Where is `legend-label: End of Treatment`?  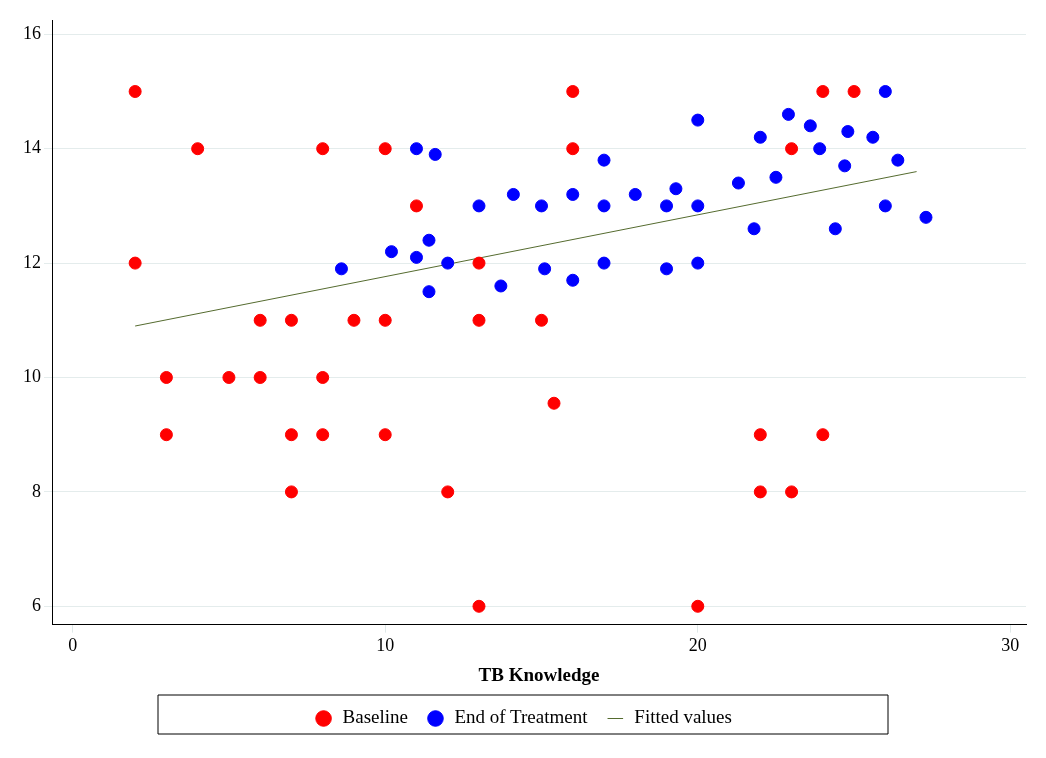 legend-label: End of Treatment is located at coordinates (521, 717).